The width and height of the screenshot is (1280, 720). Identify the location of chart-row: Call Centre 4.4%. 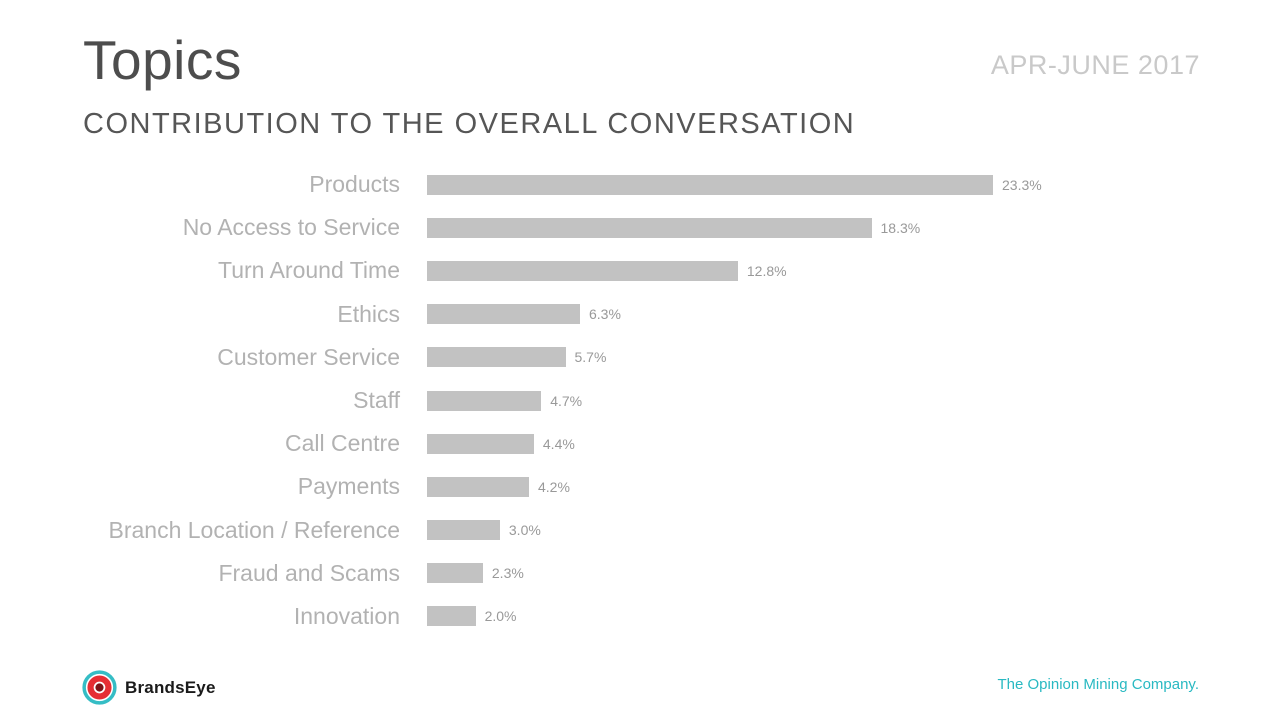
(640, 443).